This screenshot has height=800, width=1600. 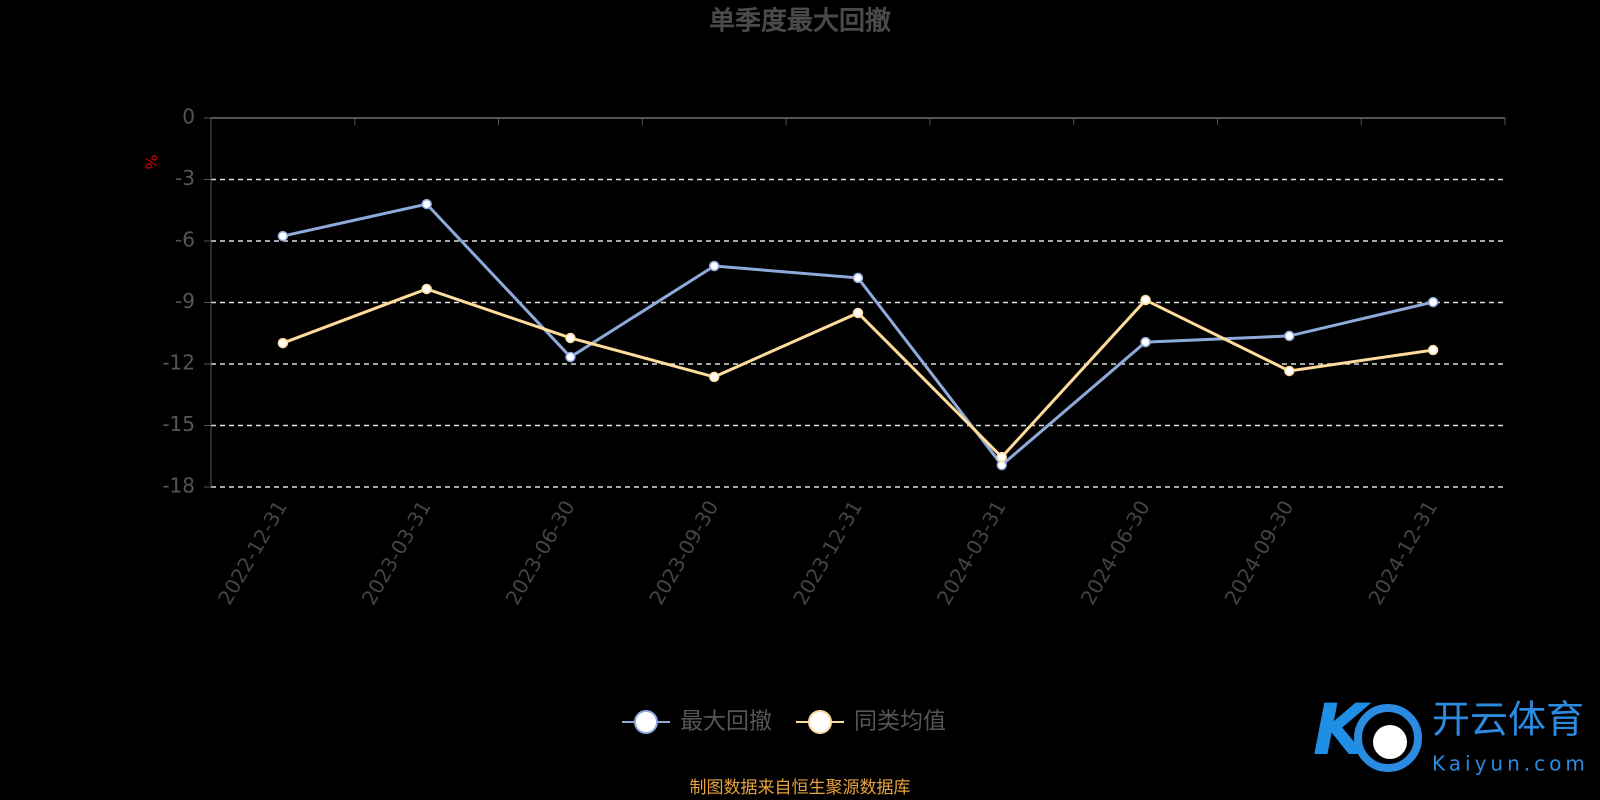 I want to click on x-tick-label: 2024-06-30, so click(x=1115, y=552).